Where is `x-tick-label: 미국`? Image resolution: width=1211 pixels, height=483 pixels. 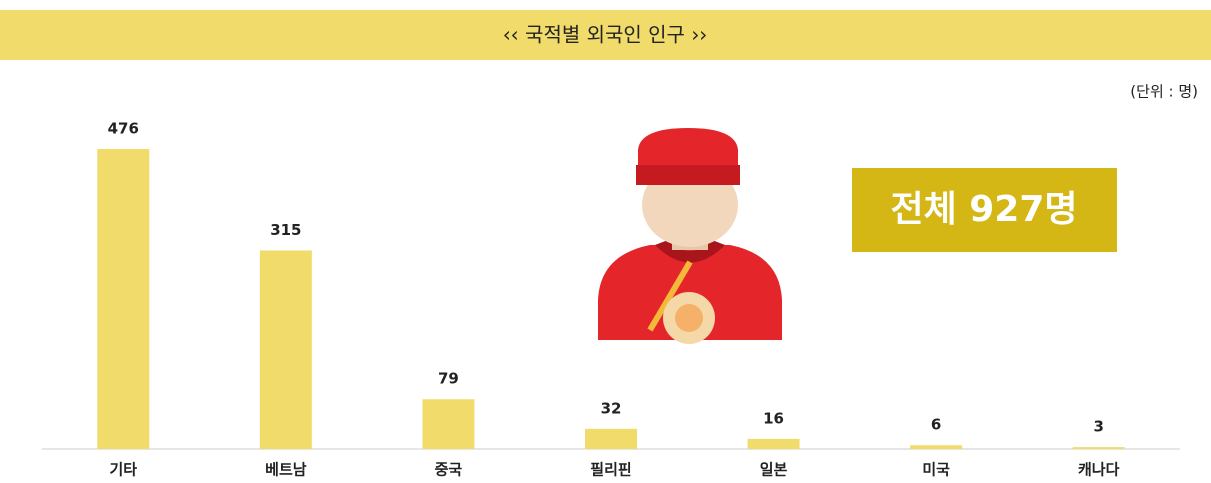 x-tick-label: 미국 is located at coordinates (936, 470).